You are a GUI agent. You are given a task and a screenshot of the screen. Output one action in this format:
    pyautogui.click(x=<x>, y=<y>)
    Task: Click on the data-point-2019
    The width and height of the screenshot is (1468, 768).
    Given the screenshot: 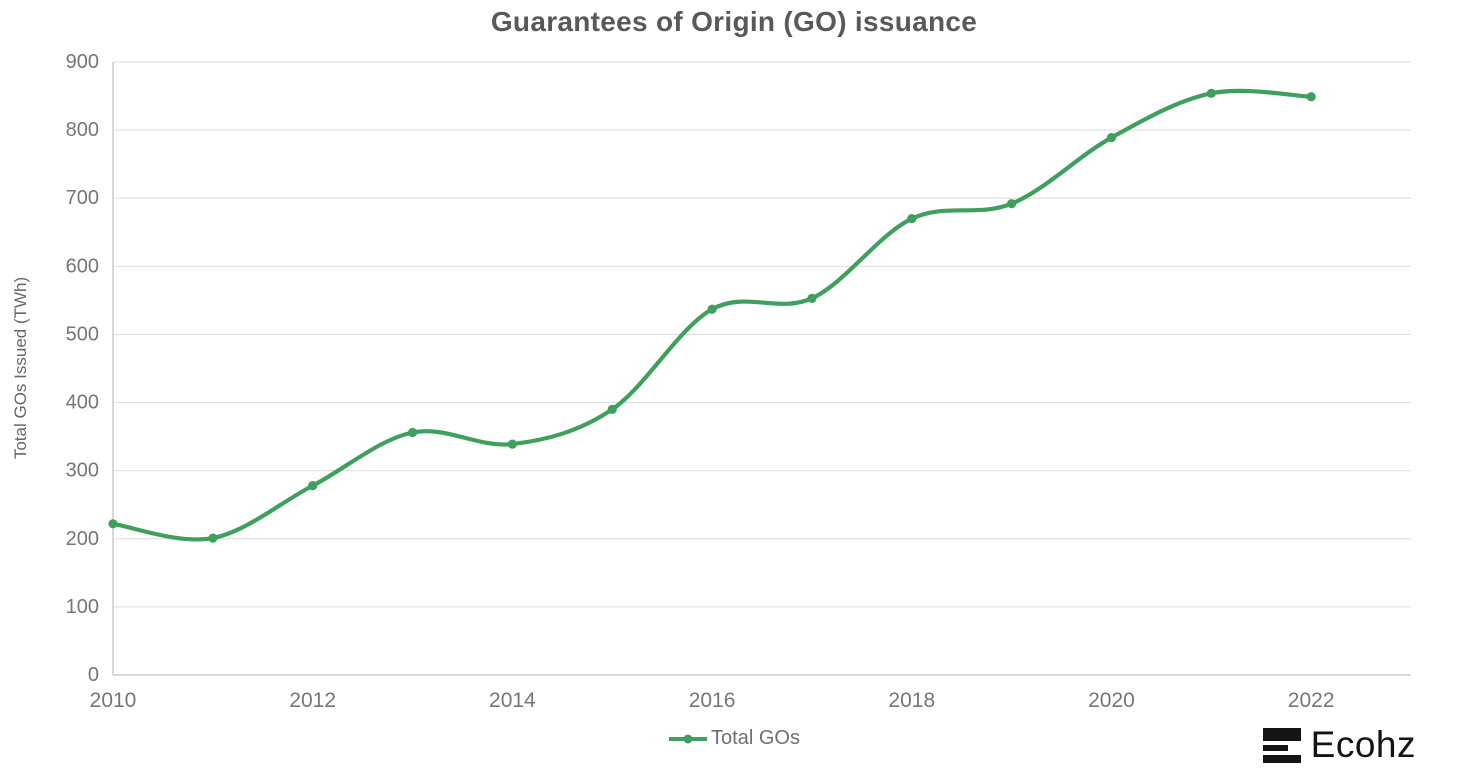 What is the action you would take?
    pyautogui.click(x=1012, y=204)
    